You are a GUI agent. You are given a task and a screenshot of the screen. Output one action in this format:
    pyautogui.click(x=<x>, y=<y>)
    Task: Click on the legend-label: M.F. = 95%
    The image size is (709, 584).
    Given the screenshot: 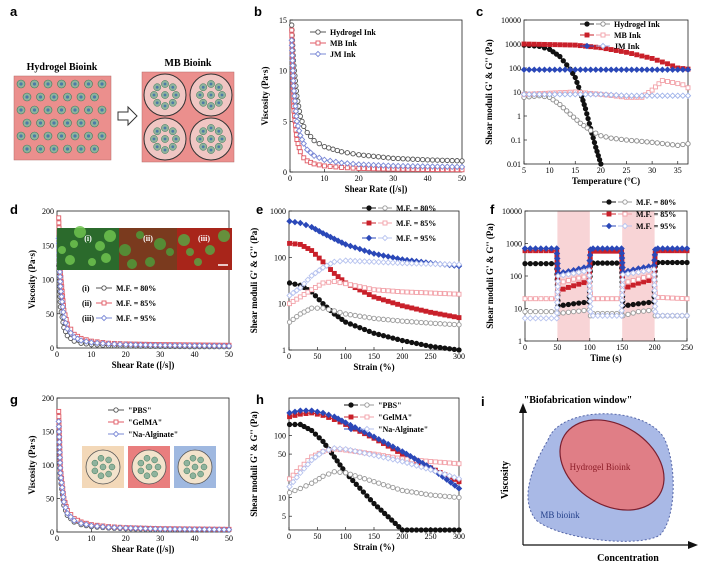 What is the action you would take?
    pyautogui.click(x=656, y=226)
    